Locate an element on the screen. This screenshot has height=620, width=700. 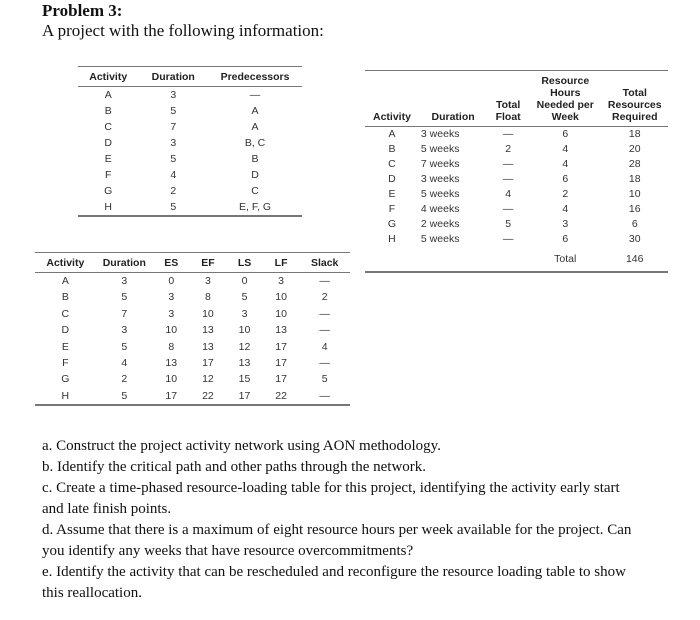
table-cell: B, C is located at coordinates (255, 143).